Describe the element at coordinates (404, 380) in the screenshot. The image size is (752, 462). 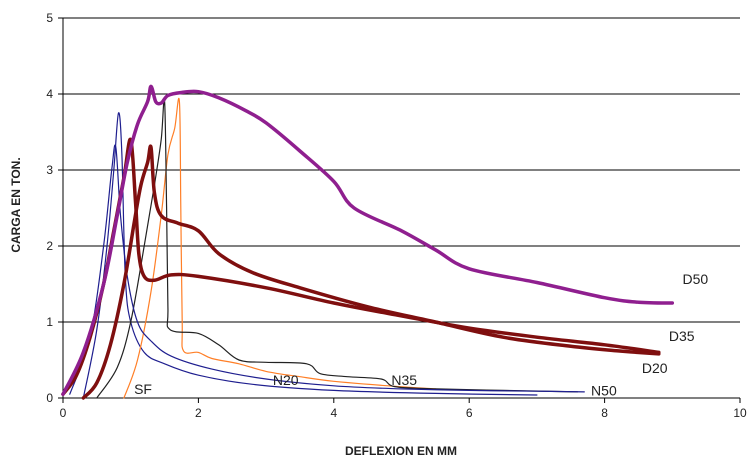
I see `series-label-n35: N35` at that location.